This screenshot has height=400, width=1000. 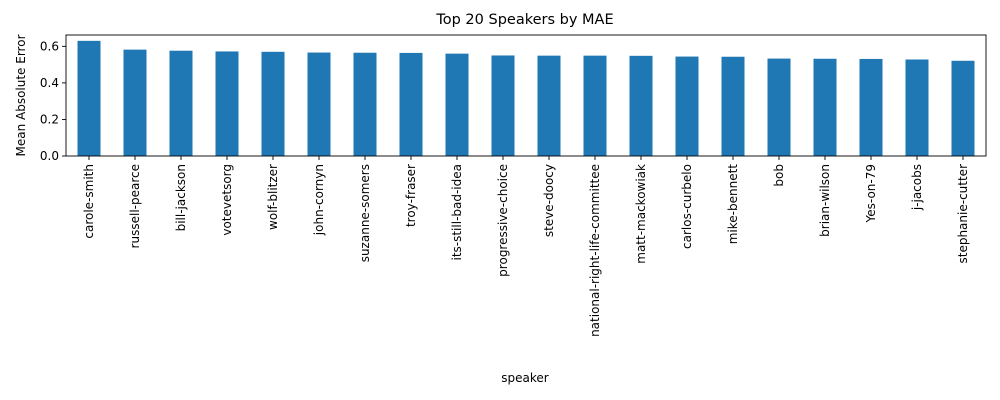 What do you see at coordinates (687, 106) in the screenshot?
I see `bar-carlos-curbelo` at bounding box center [687, 106].